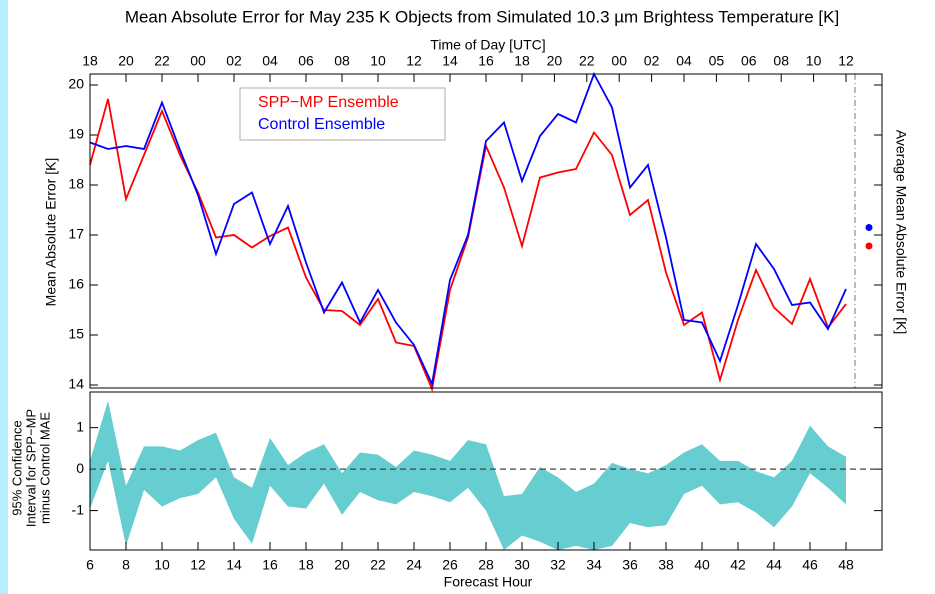 The height and width of the screenshot is (594, 935). Describe the element at coordinates (80, 468) in the screenshot. I see `y-tick-label: 0` at that location.